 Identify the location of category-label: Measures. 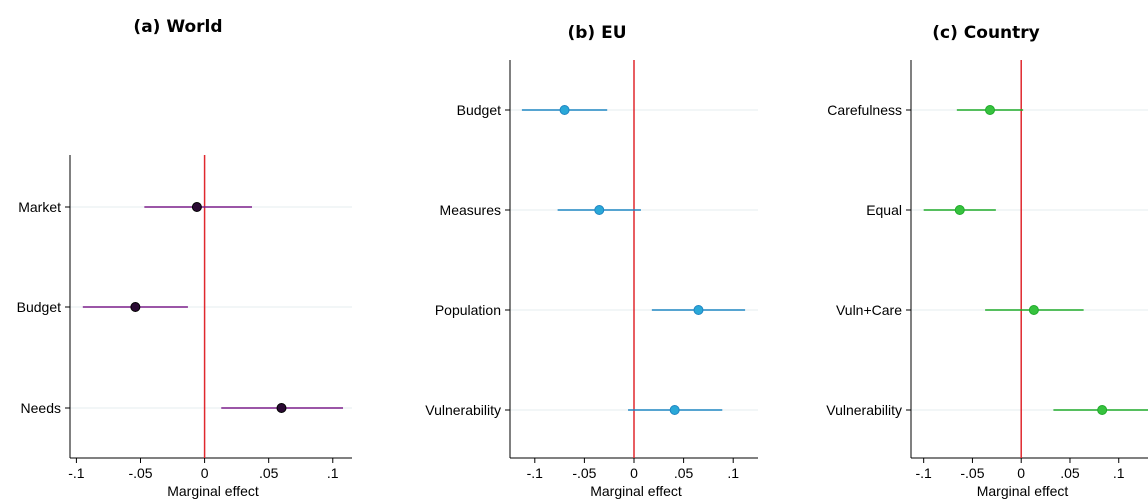
(470, 210).